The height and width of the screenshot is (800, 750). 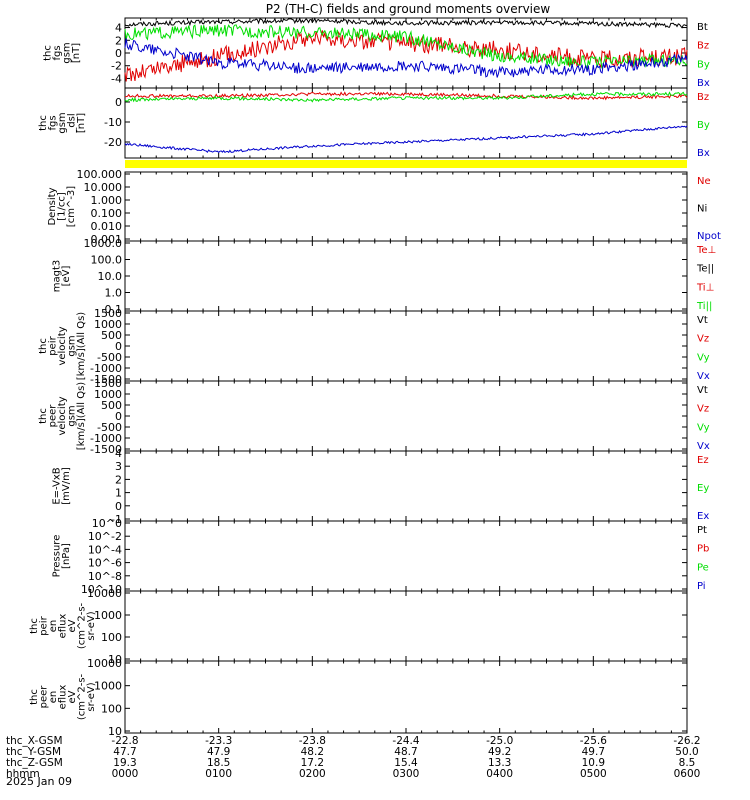 I want to click on x-axis-value: 19.3, so click(x=124, y=763).